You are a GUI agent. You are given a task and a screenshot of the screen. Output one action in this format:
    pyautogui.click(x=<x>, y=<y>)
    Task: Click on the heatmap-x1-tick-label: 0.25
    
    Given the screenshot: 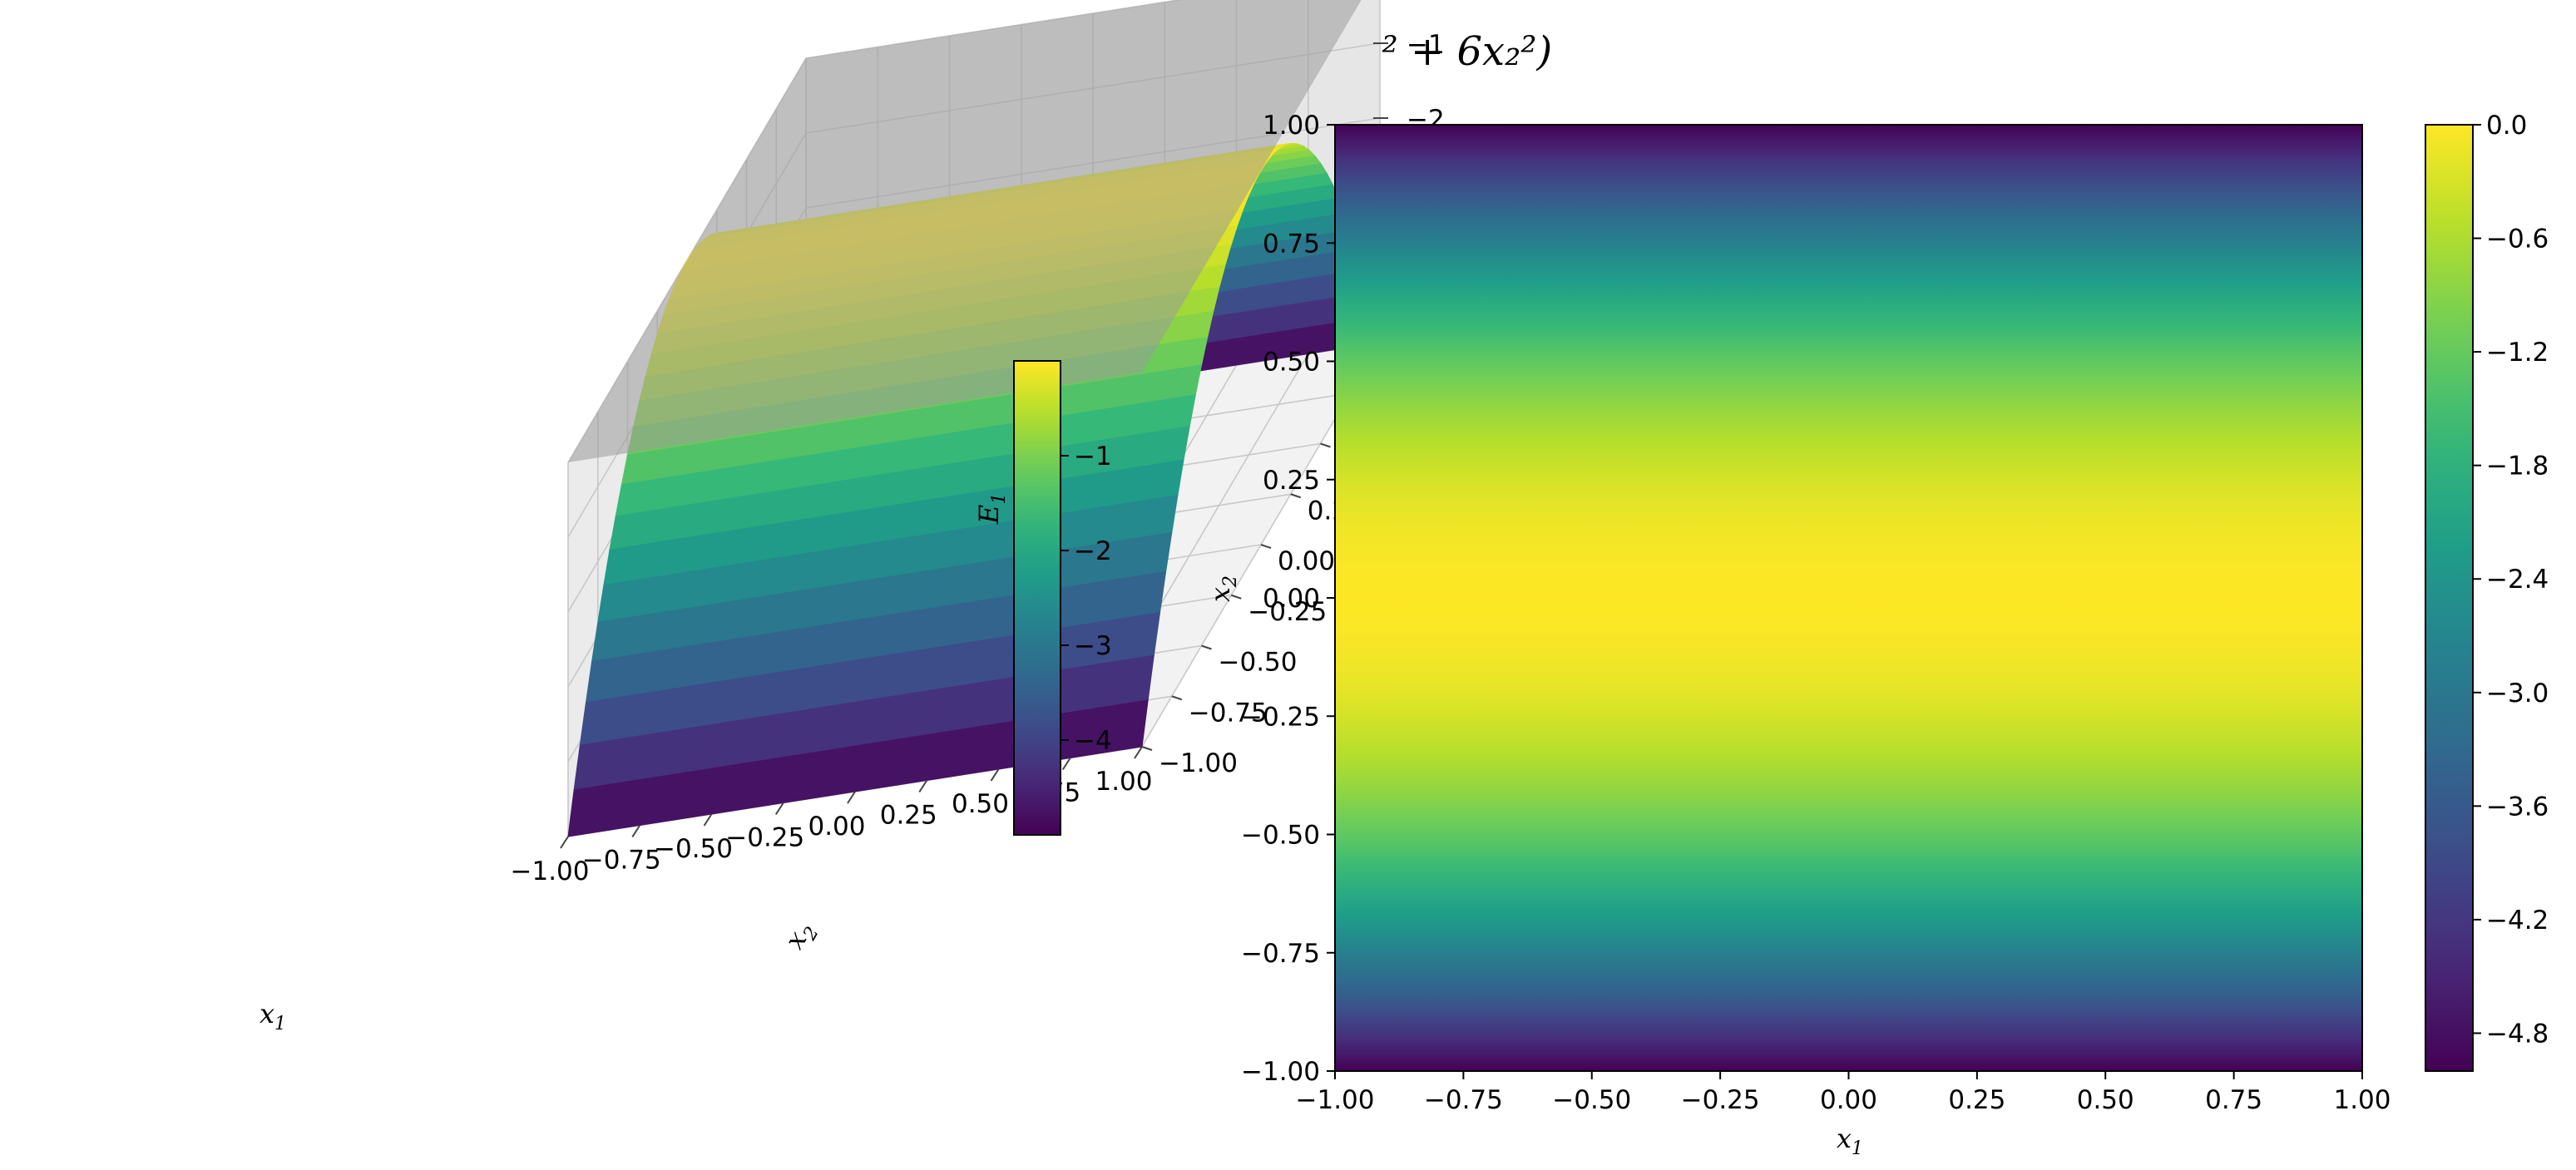 What is the action you would take?
    pyautogui.click(x=1976, y=1100)
    